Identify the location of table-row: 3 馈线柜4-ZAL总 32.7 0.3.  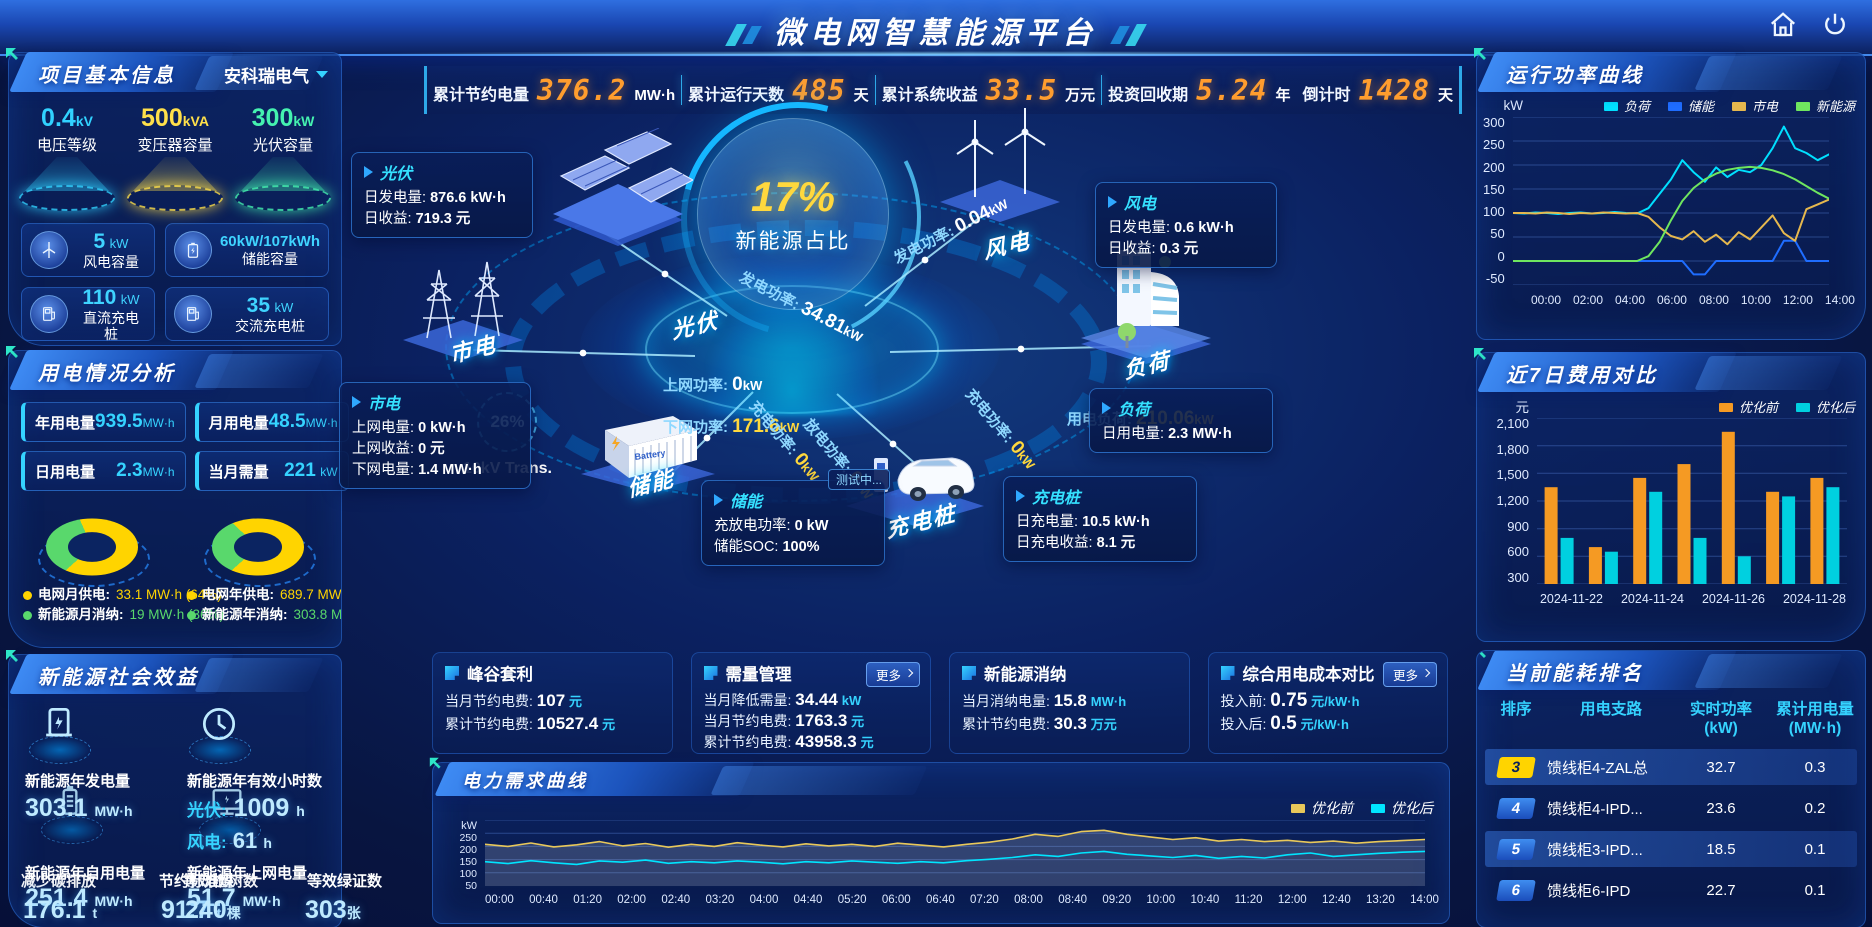
(1671, 767).